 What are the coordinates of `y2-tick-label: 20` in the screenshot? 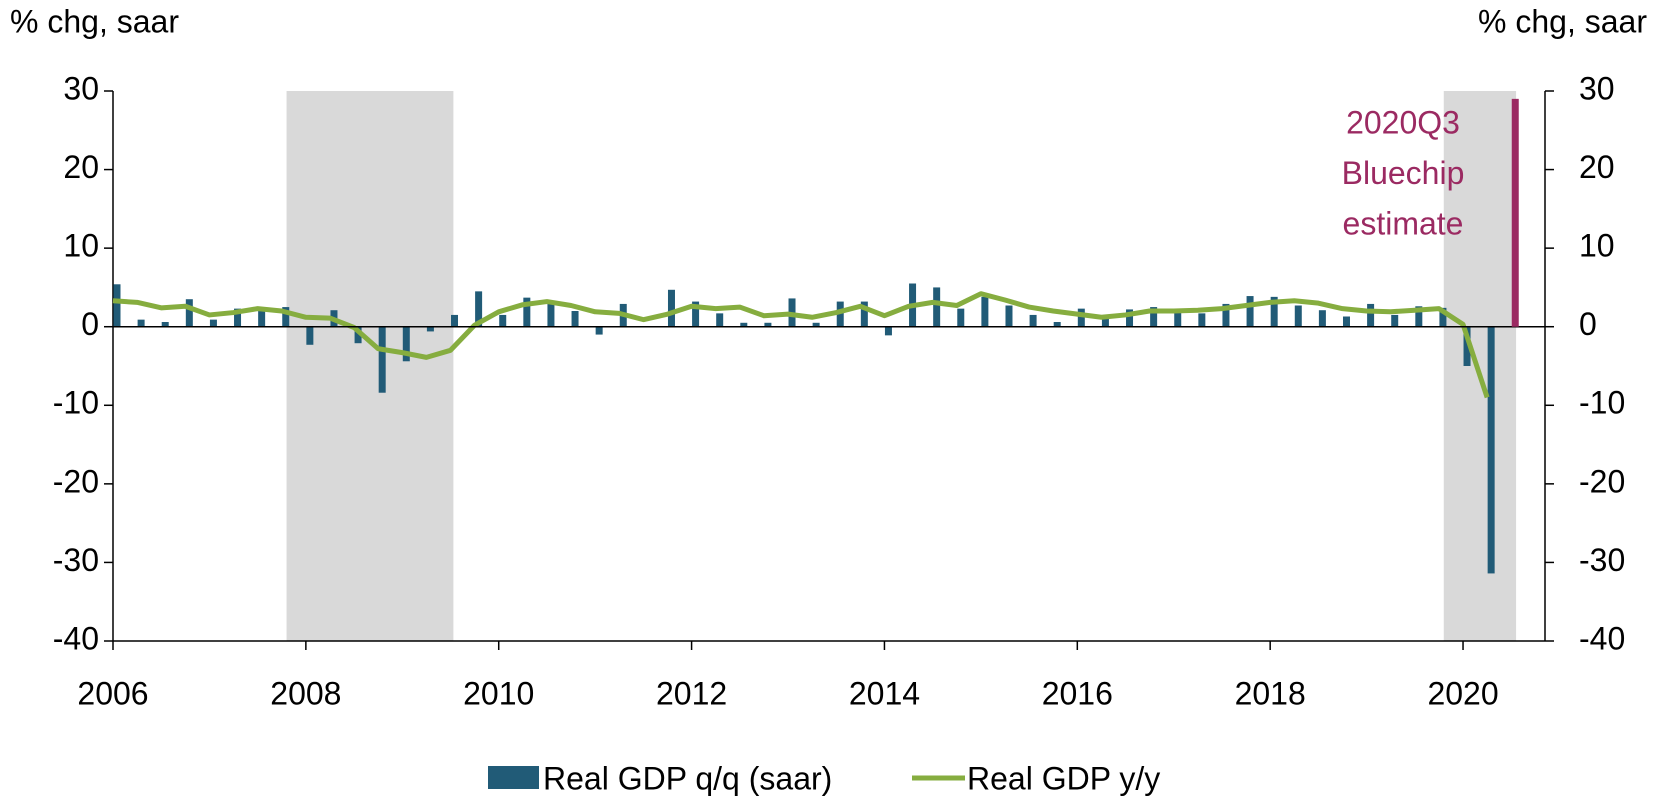 It's located at (1597, 167).